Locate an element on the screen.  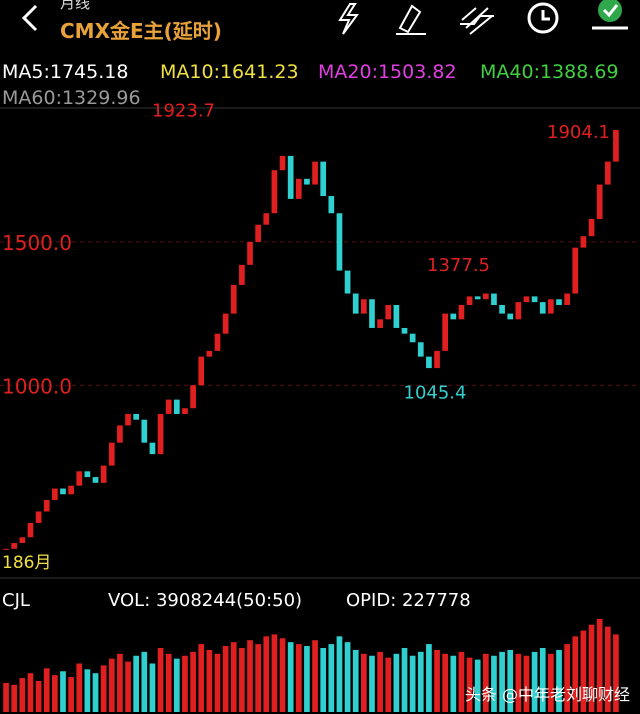
annotation: 1045.4 is located at coordinates (435, 392).